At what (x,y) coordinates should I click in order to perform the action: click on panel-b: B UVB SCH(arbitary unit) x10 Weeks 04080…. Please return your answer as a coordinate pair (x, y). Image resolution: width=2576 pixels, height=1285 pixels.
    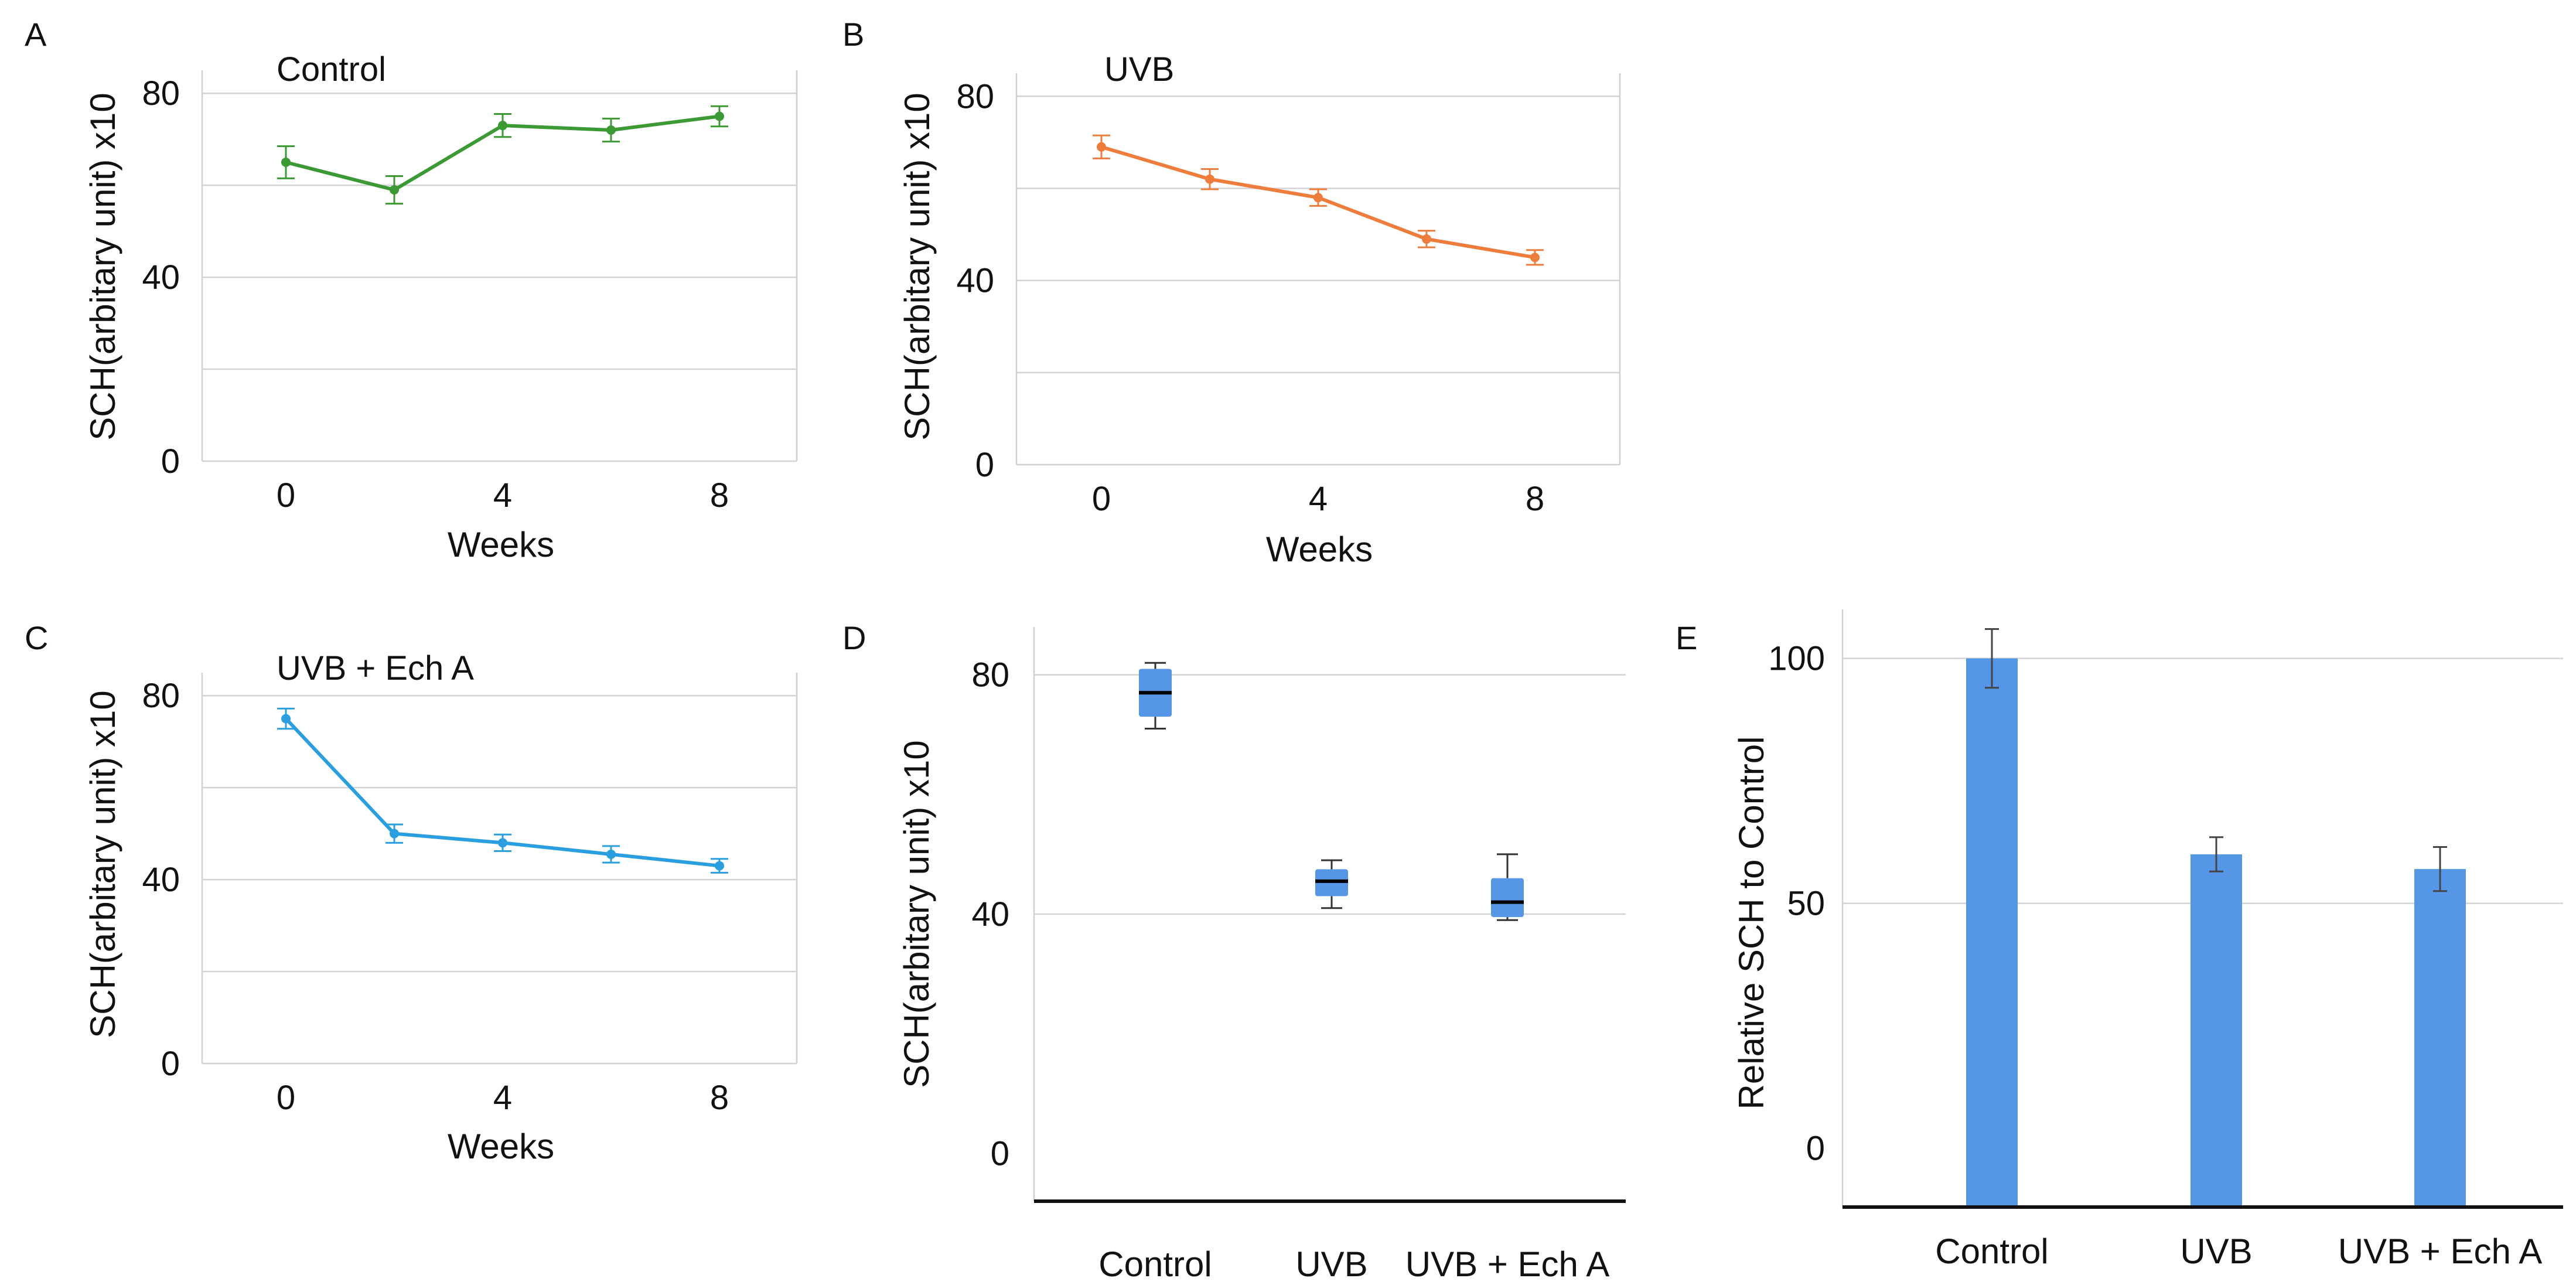
    Looking at the image, I should click on (1231, 292).